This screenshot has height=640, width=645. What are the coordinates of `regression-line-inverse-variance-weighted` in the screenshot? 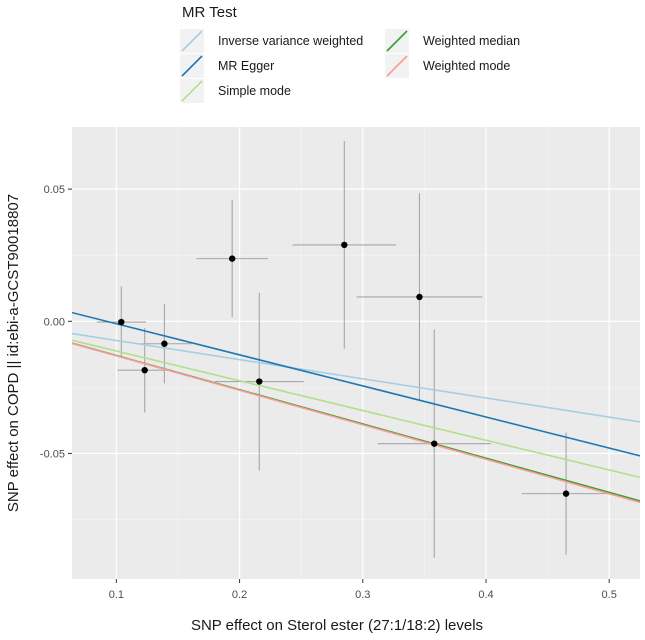 It's located at (356, 377).